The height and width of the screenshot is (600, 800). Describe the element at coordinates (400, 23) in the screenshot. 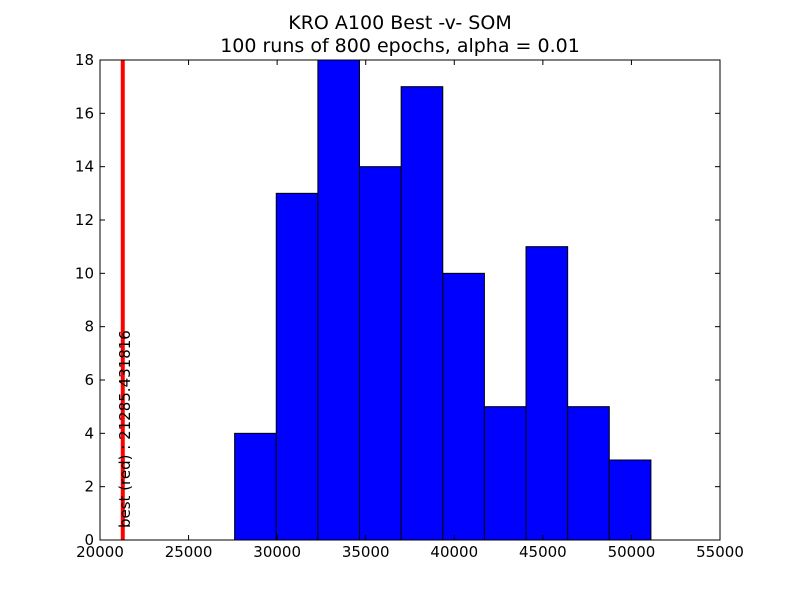

I see `chart-title: KRO A100 Best -v- SOM` at that location.